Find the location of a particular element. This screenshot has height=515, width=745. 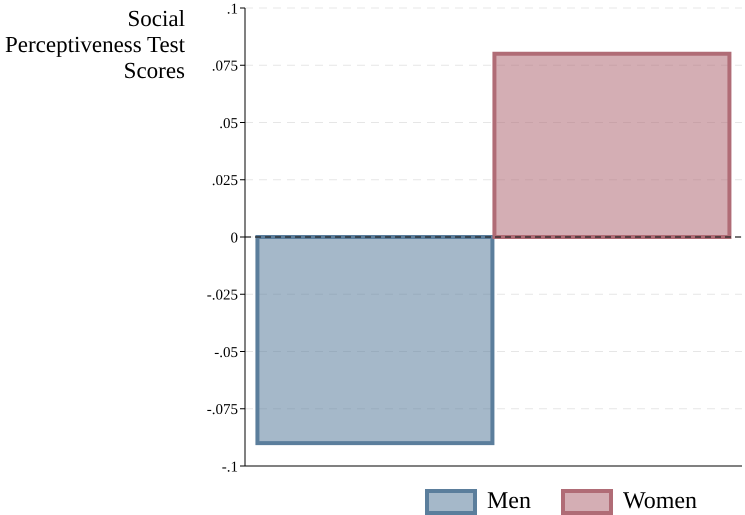

y-axis-title: Social Perceptiveness Test Scores is located at coordinates (95, 45).